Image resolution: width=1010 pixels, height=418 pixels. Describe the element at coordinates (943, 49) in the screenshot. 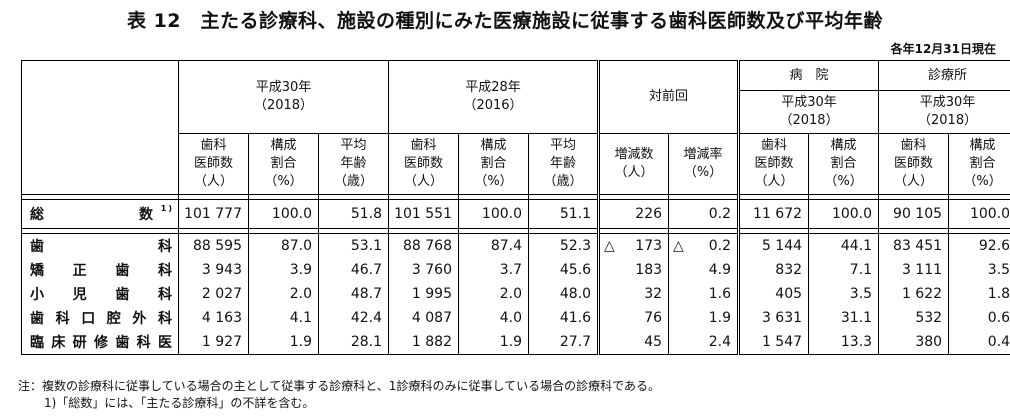

I see `as-of-date: 各年12月31日現在` at that location.